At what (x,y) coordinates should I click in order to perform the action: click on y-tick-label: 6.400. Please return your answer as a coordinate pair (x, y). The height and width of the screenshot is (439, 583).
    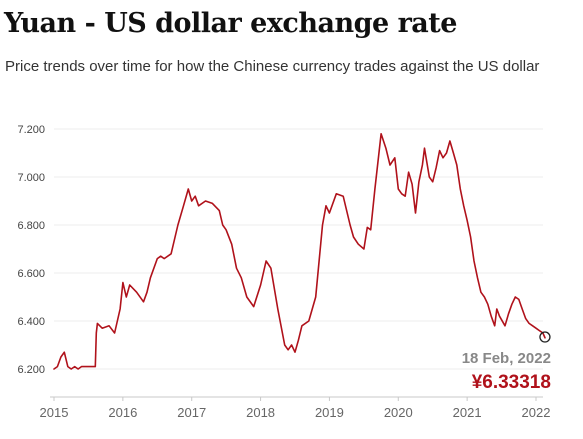
    Looking at the image, I should click on (31, 322).